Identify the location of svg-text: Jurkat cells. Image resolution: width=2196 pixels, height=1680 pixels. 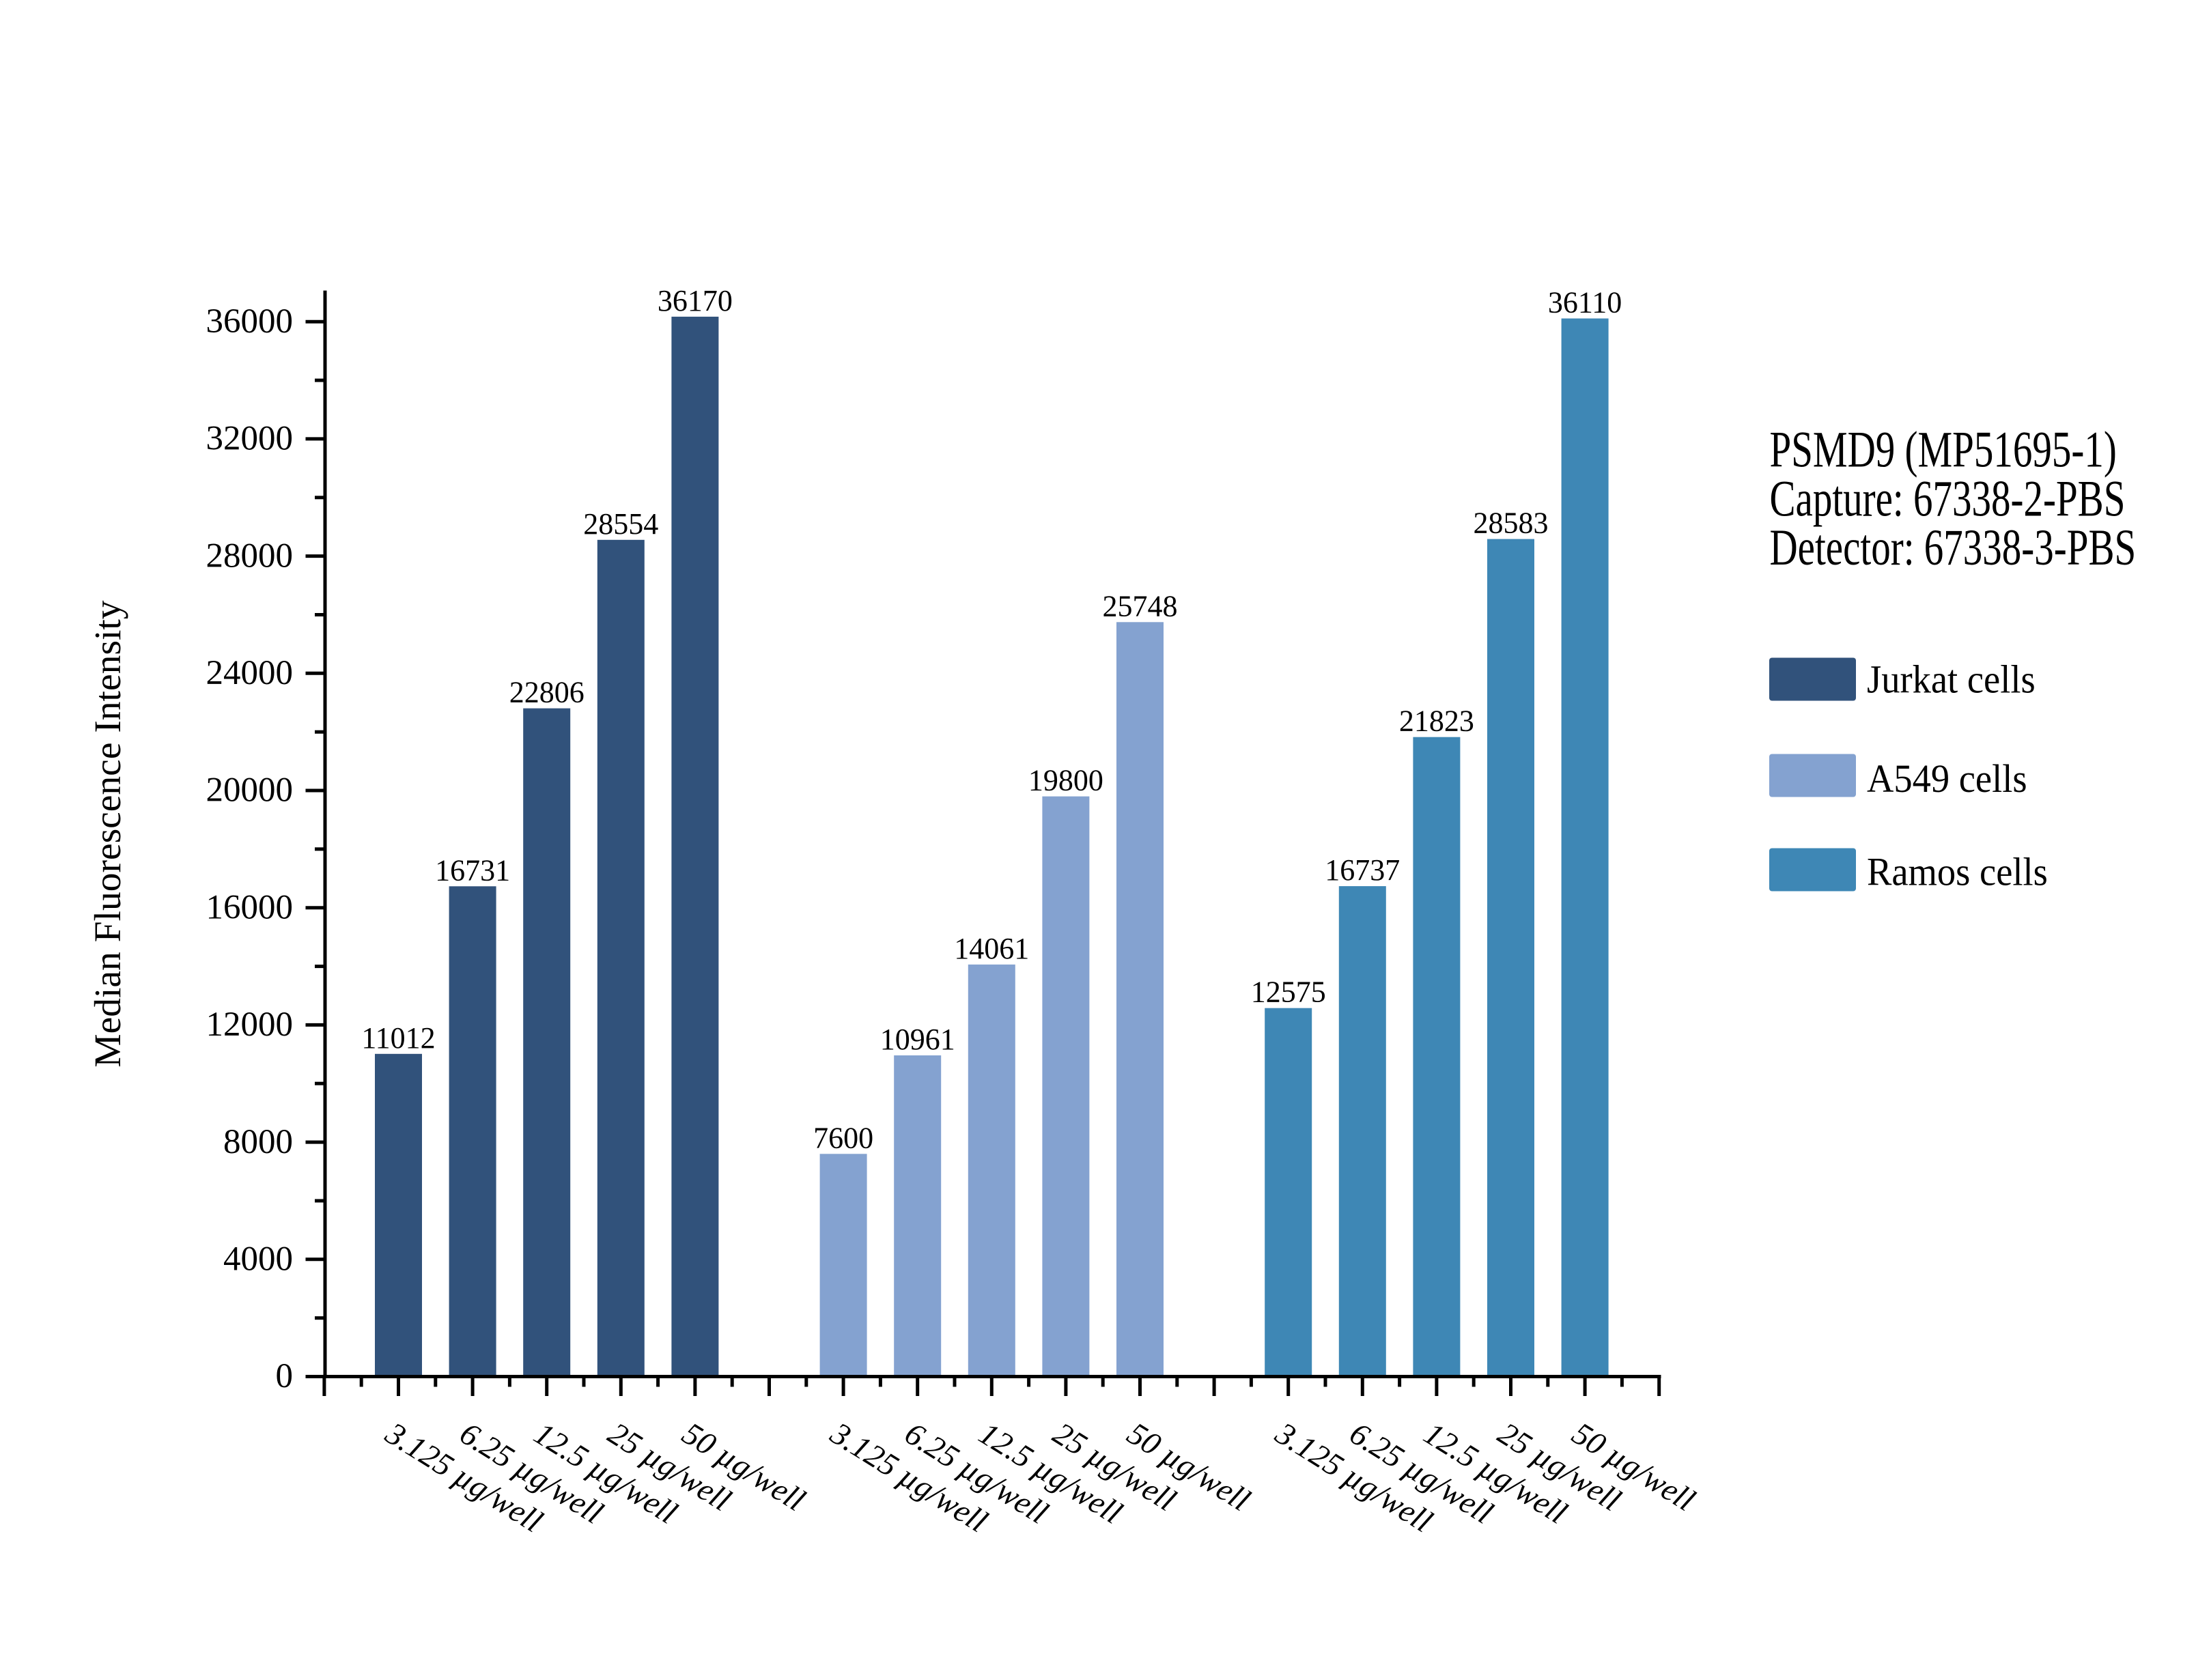
(1952, 680).